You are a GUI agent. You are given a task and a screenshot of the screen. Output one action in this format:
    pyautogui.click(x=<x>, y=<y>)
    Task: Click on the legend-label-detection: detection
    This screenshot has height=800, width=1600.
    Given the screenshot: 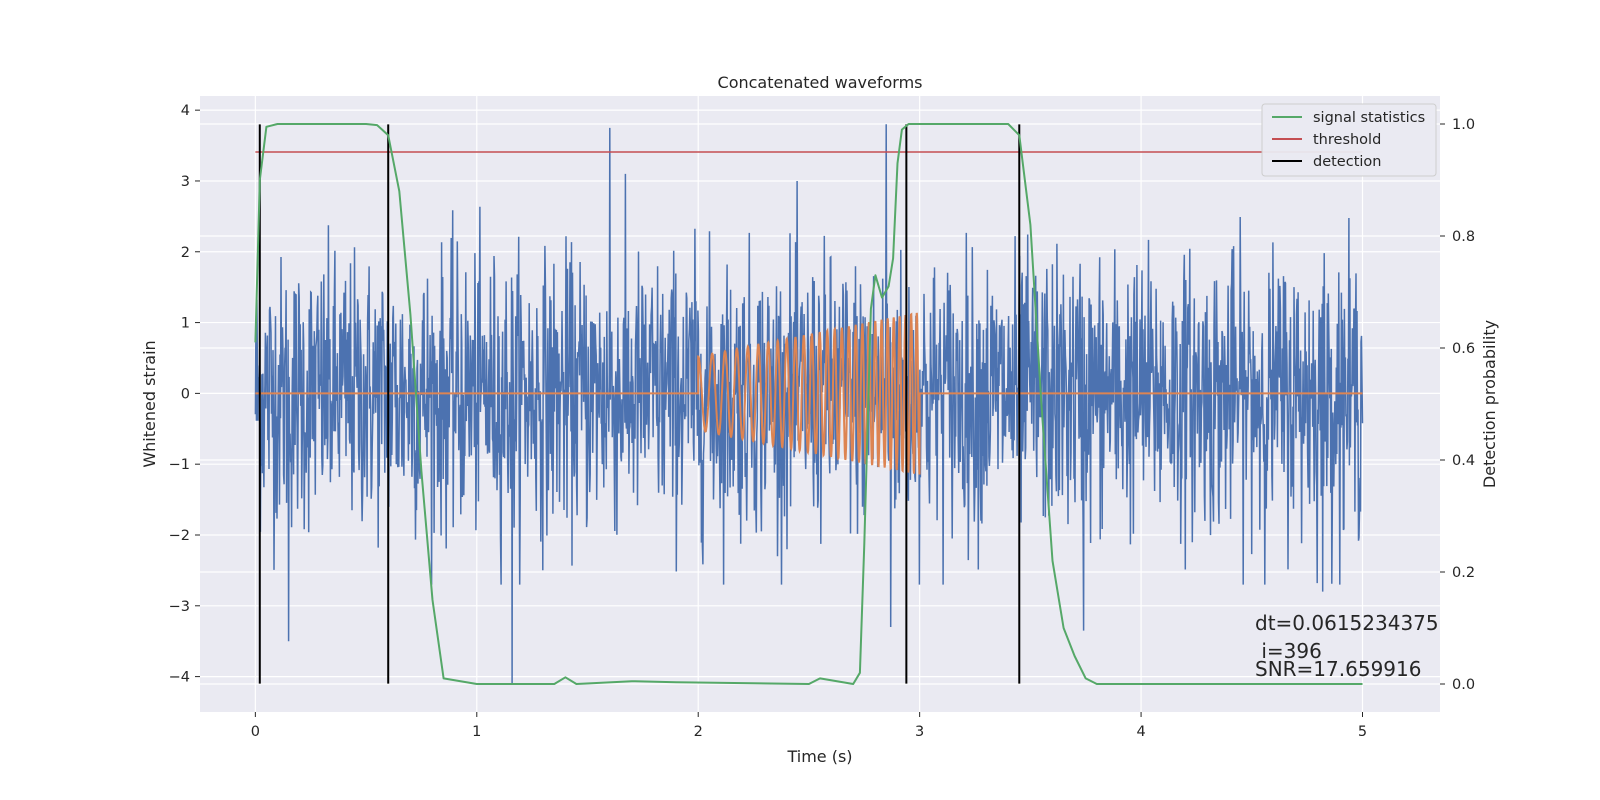 What is the action you would take?
    pyautogui.click(x=1347, y=162)
    